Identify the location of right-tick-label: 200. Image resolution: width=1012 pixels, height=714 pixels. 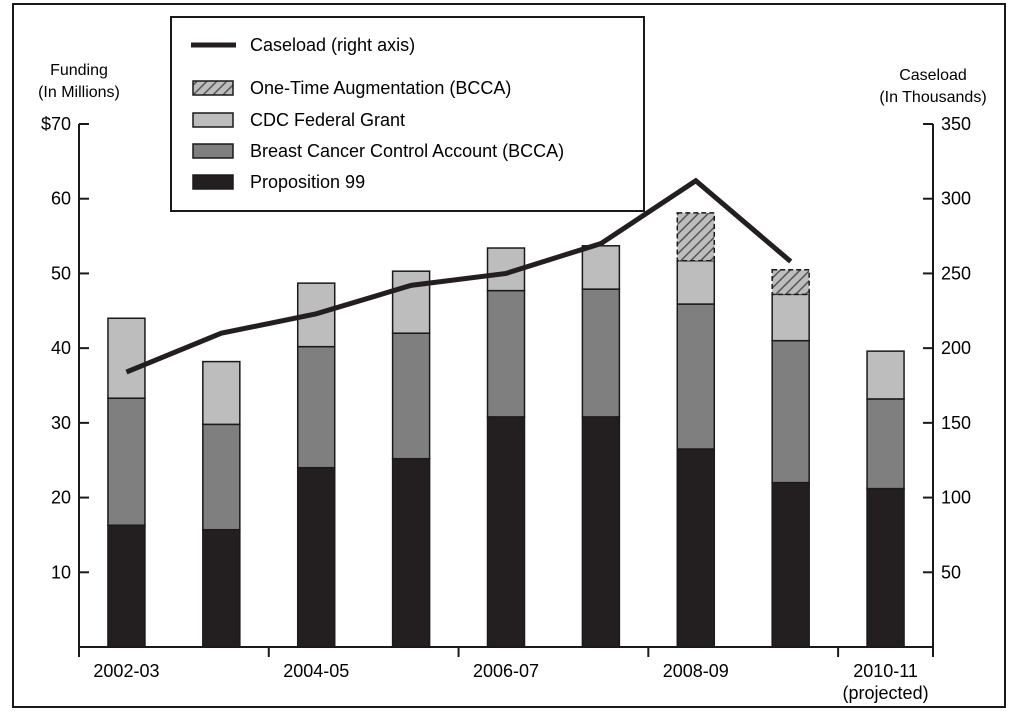
(956, 348).